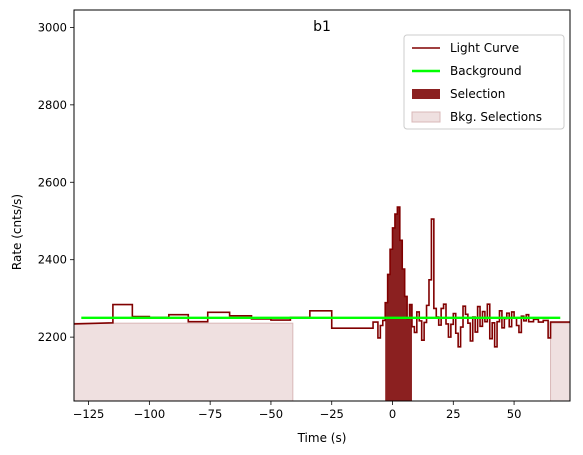  Describe the element at coordinates (486, 71) in the screenshot. I see `legend-label-background: Background` at that location.